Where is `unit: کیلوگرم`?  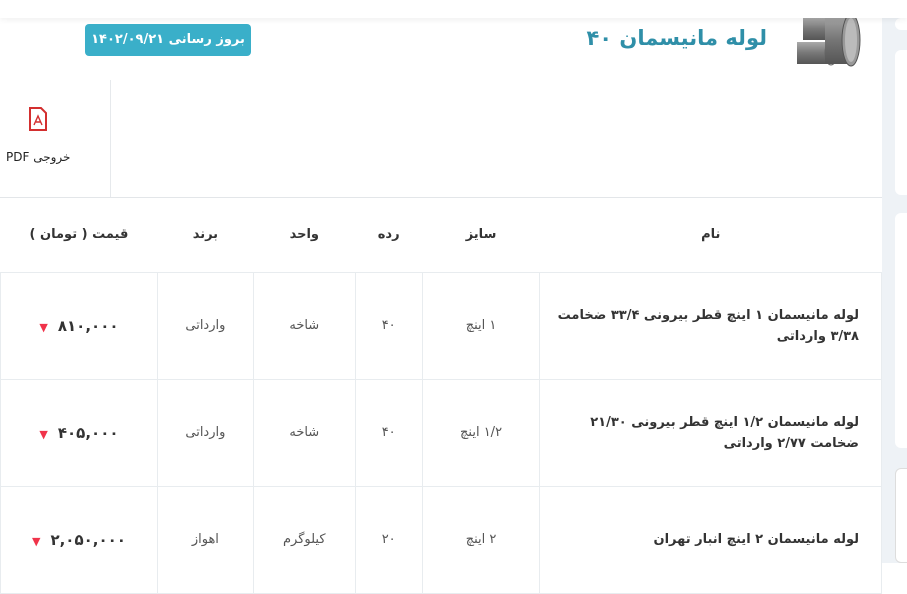 unit: کیلوگرم is located at coordinates (304, 539).